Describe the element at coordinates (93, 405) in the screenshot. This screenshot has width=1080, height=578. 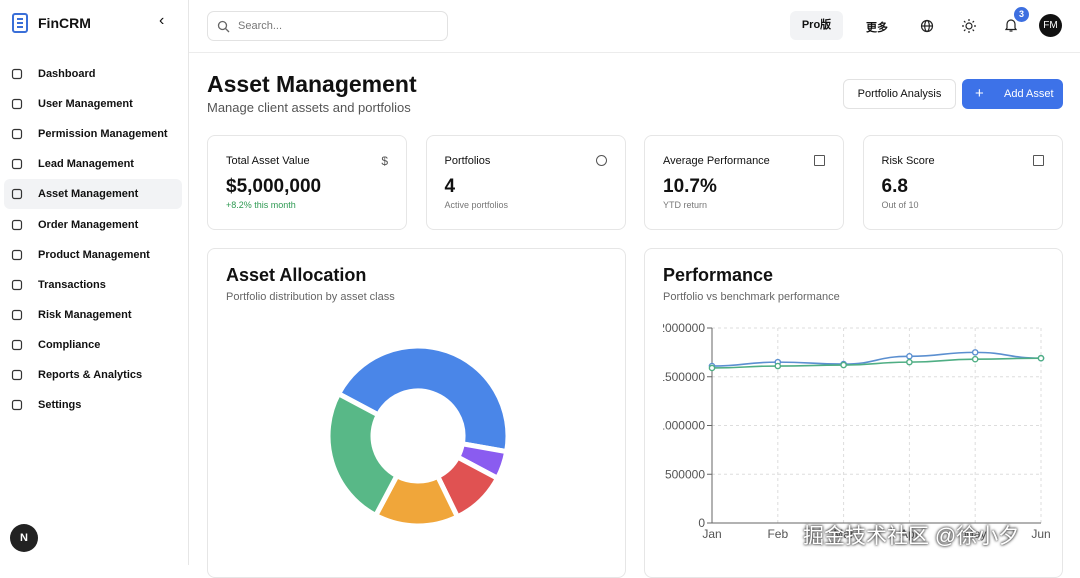
I see `nav-item: Settings` at that location.